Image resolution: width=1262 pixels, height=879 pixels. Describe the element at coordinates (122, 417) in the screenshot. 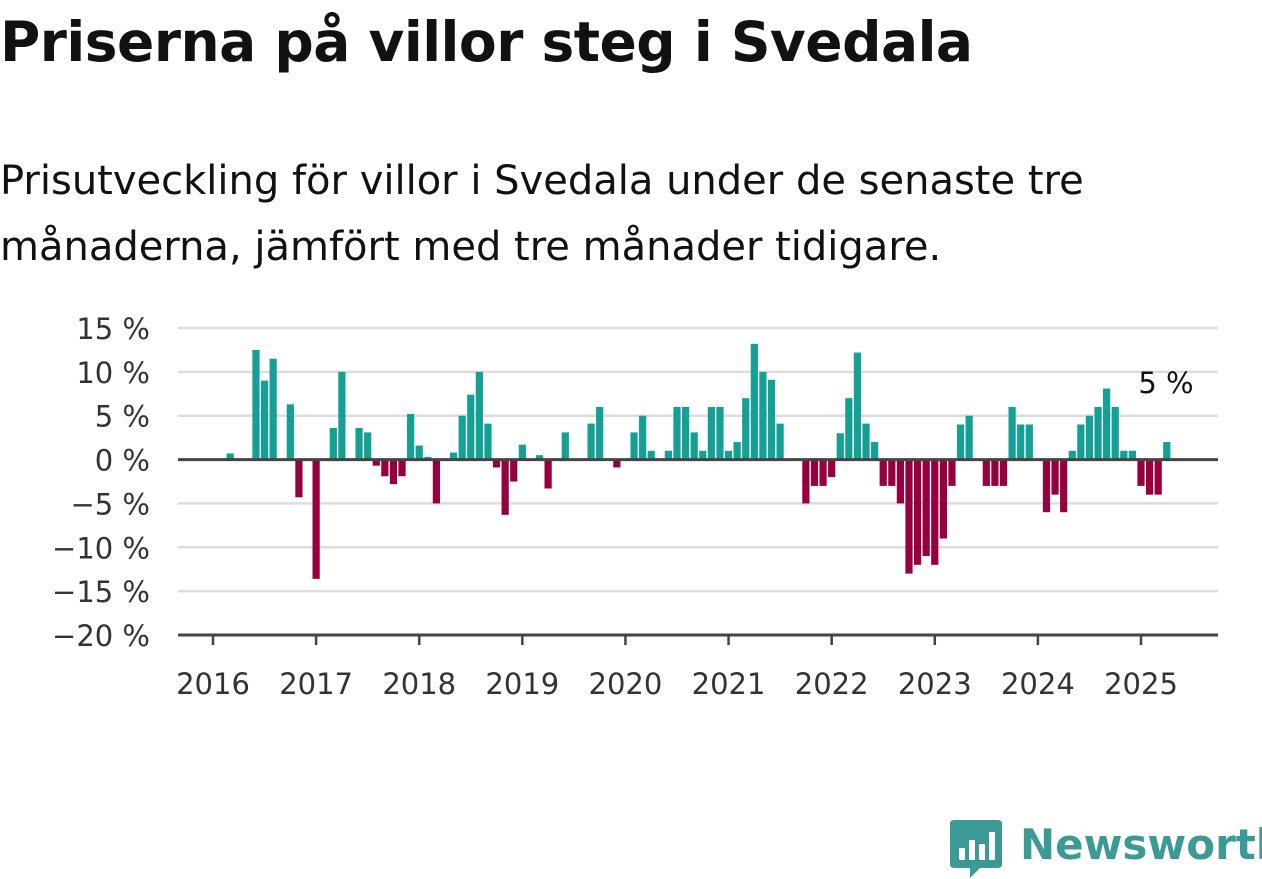

I see `y-tick-label: 5 %` at that location.